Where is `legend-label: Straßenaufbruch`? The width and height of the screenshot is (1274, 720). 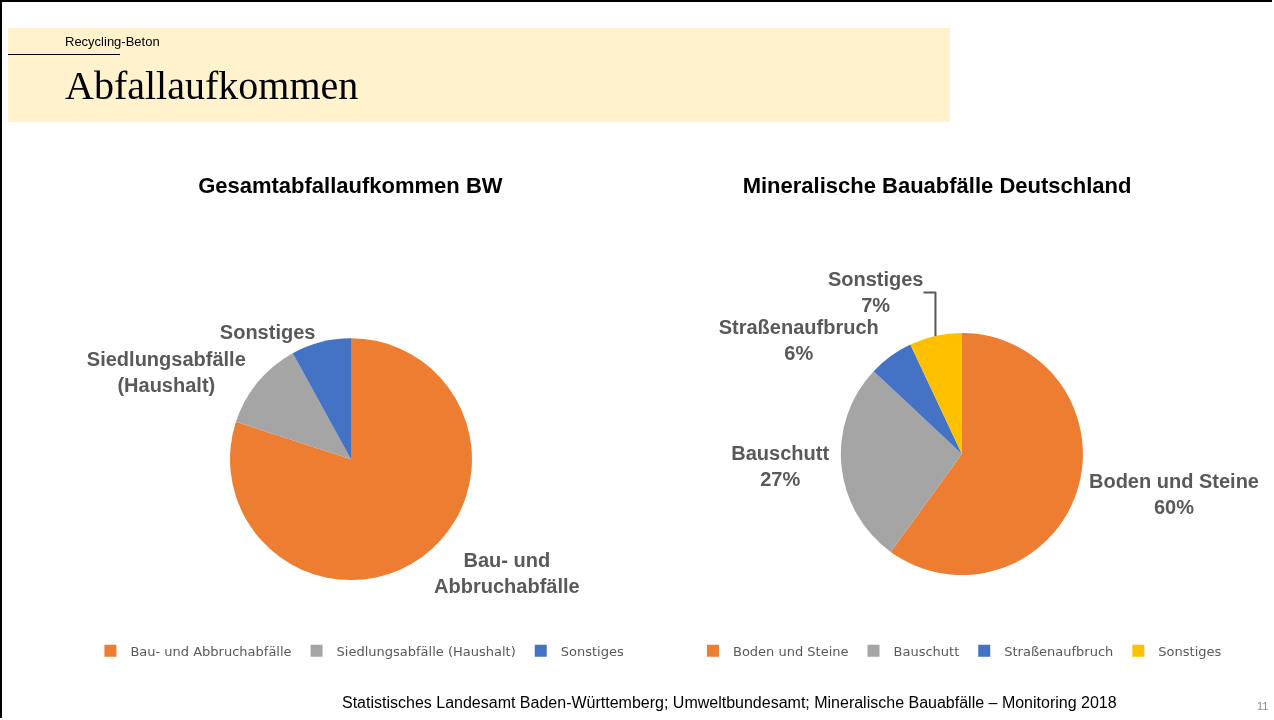 legend-label: Straßenaufbruch is located at coordinates (1059, 651).